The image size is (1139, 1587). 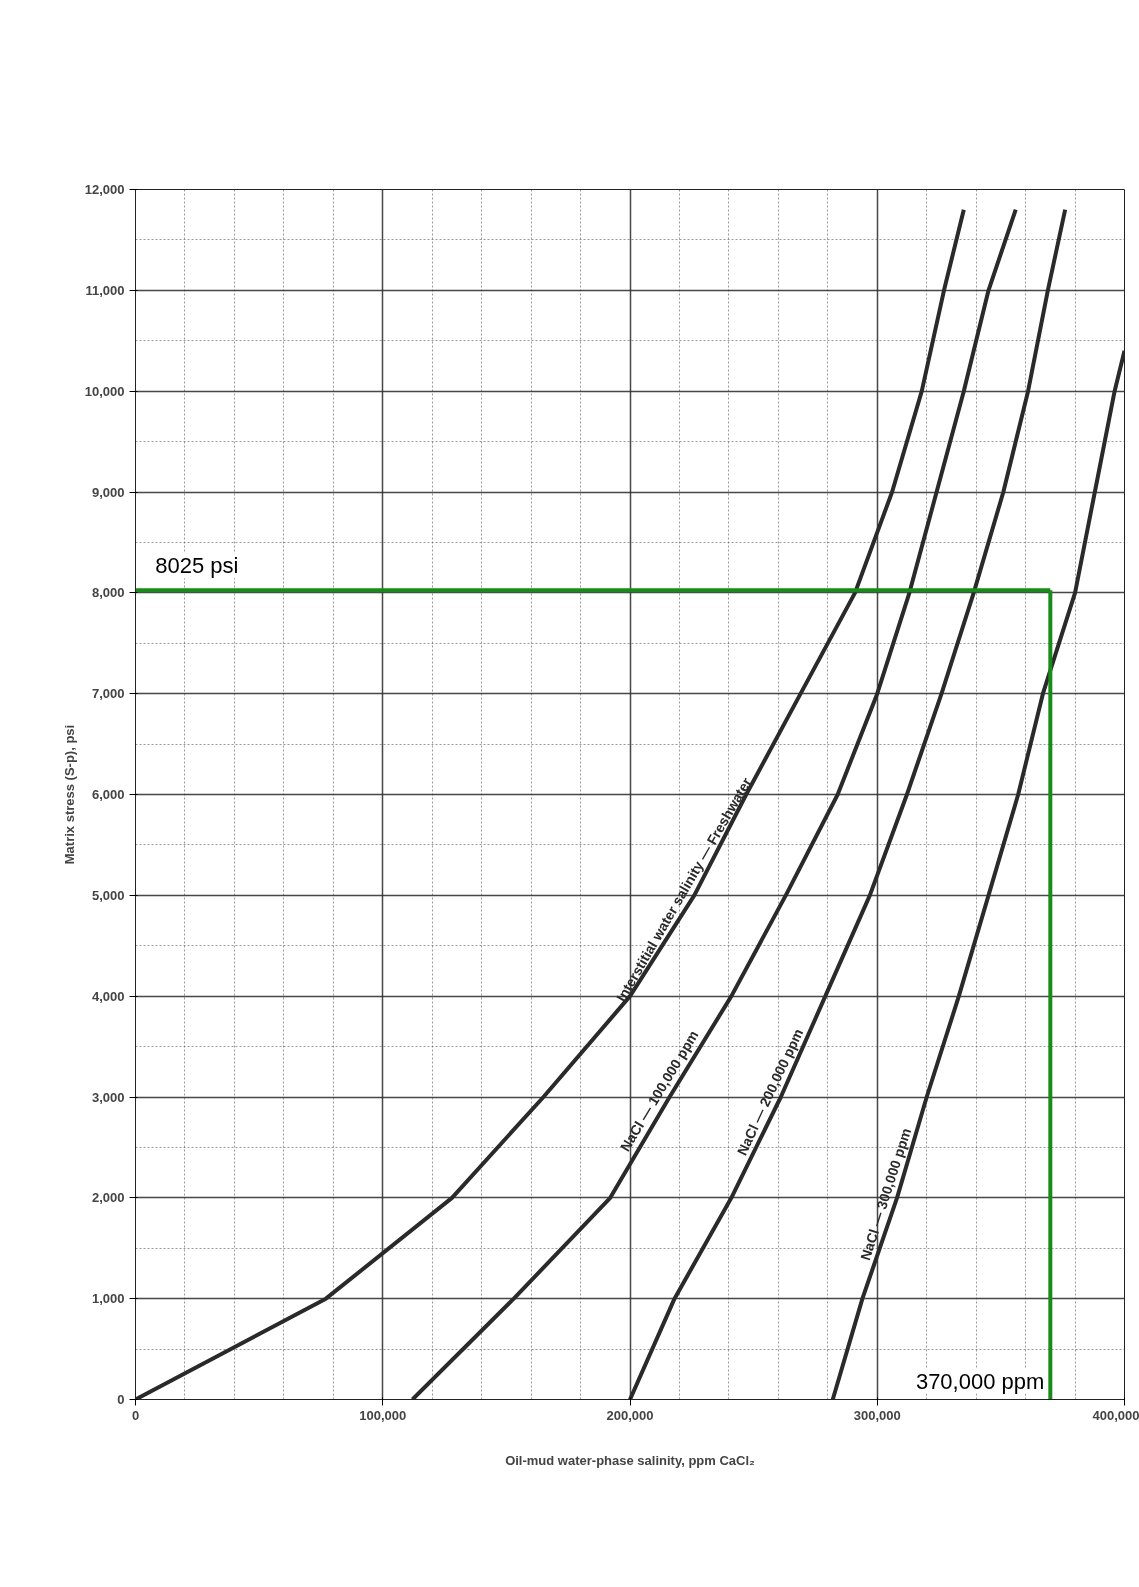 What do you see at coordinates (980, 1381) in the screenshot?
I see `ref-line-label: 370,000 ppm` at bounding box center [980, 1381].